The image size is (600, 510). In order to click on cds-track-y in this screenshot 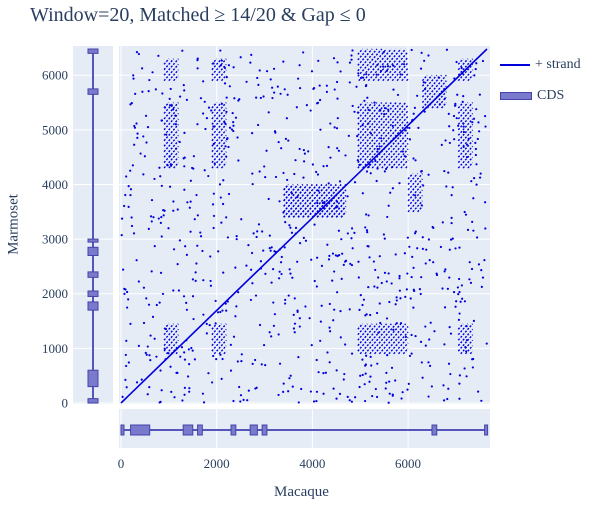, I will do `click(93, 226)`.